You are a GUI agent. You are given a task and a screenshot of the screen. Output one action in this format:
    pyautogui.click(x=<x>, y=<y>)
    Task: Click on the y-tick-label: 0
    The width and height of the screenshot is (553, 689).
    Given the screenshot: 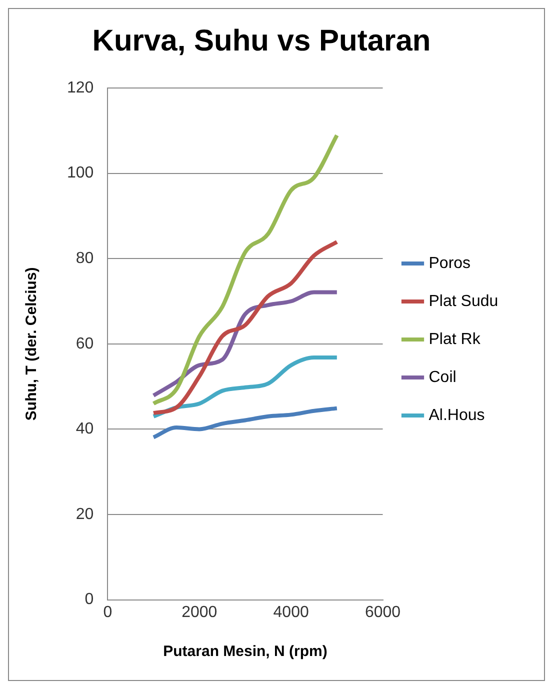 What is the action you would take?
    pyautogui.click(x=89, y=599)
    